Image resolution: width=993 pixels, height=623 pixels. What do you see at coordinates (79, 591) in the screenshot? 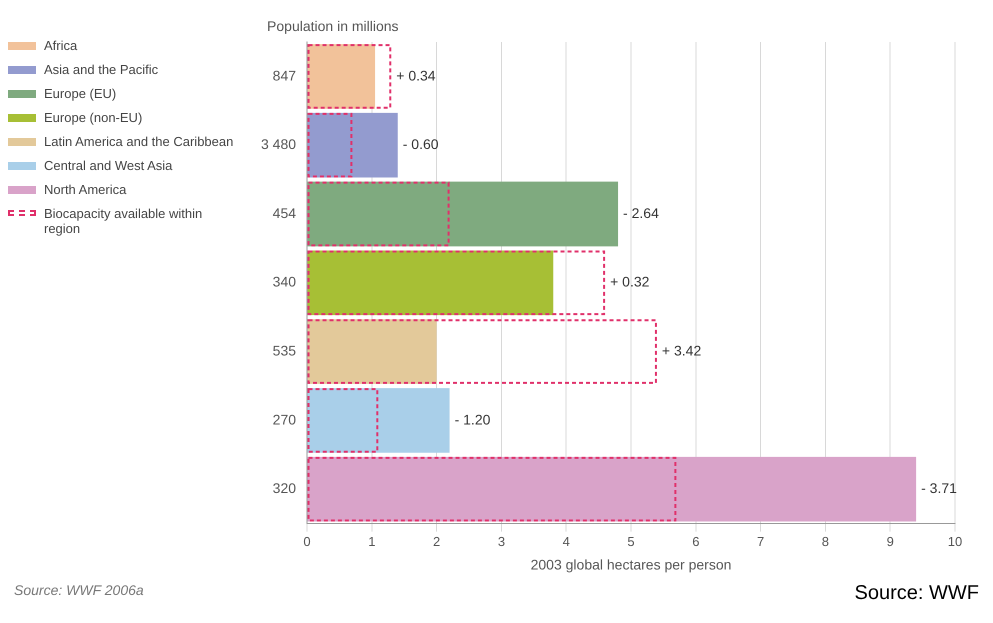
I see `source-note: Source: WWF 2006a` at bounding box center [79, 591].